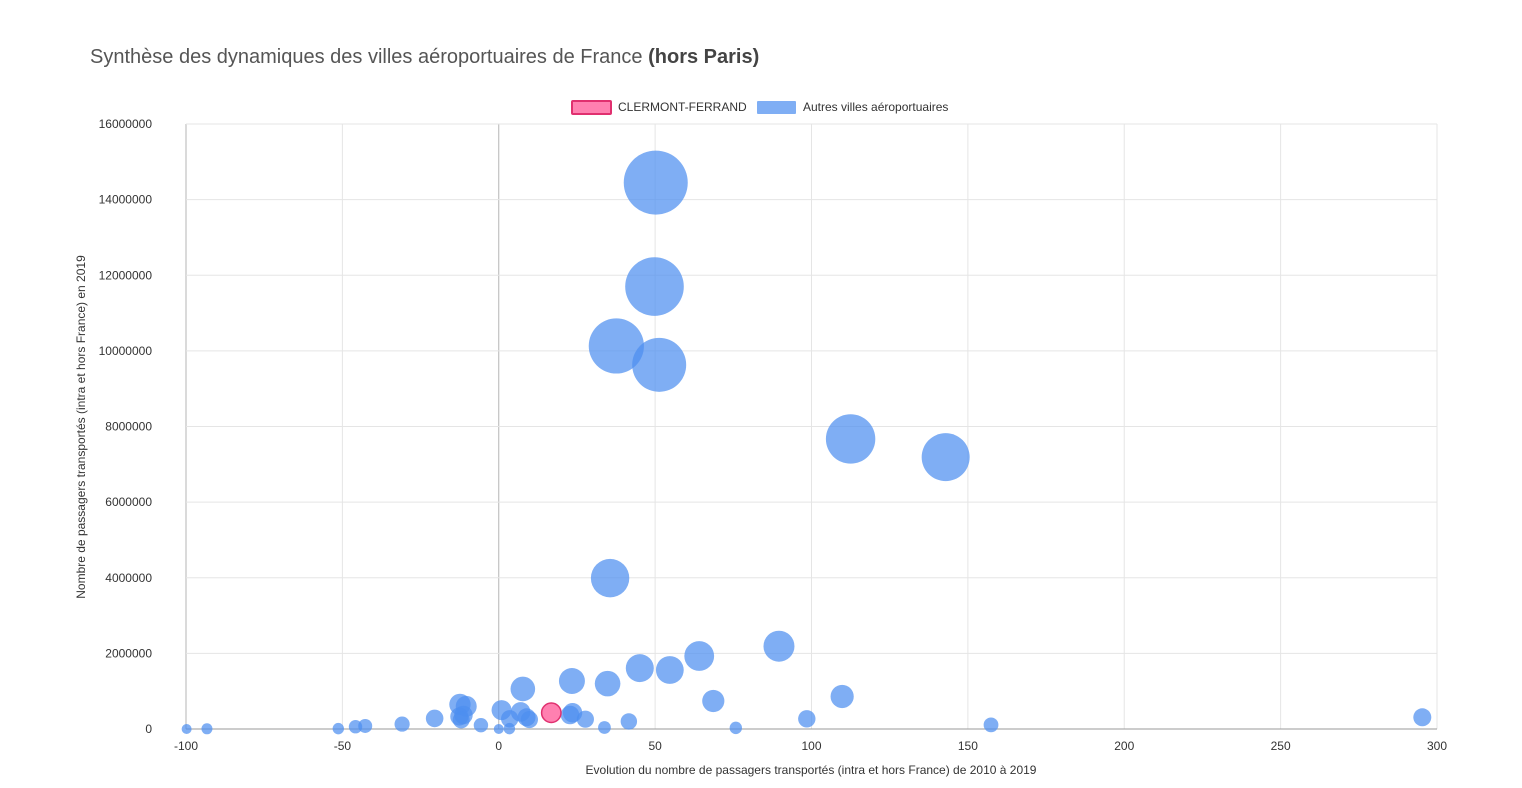  Describe the element at coordinates (126, 124) in the screenshot. I see `y-tick-label: 16000000` at that location.